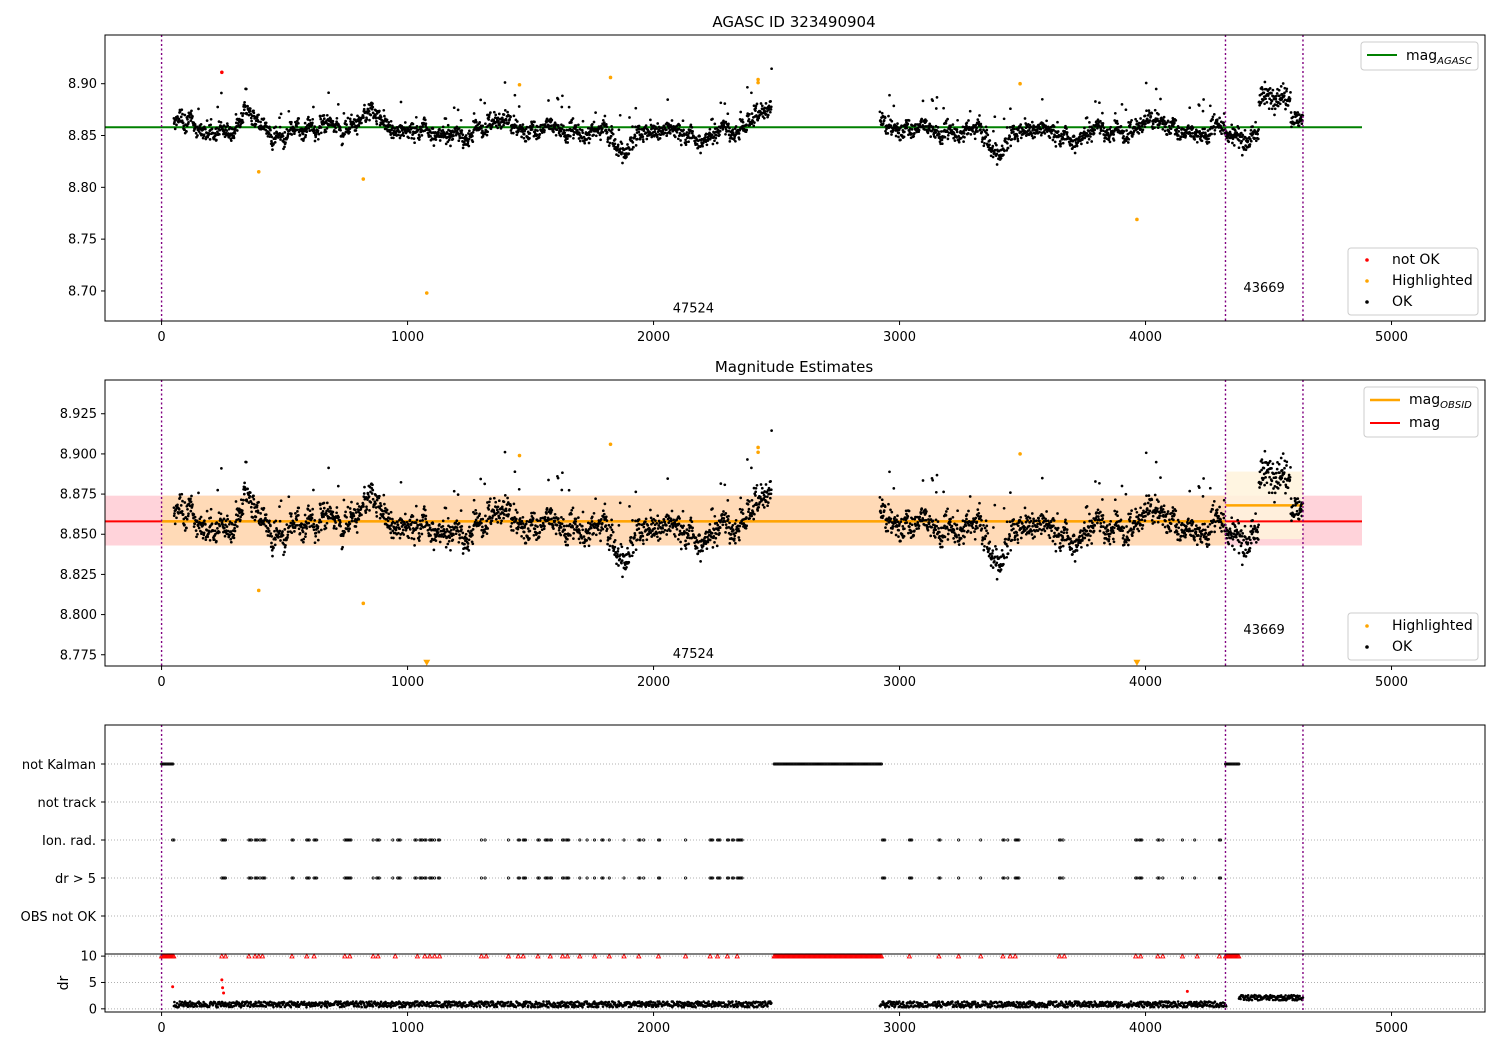 The height and width of the screenshot is (1050, 1500). I want to click on agasc-ytick-label-4: 8.90, so click(82, 84).